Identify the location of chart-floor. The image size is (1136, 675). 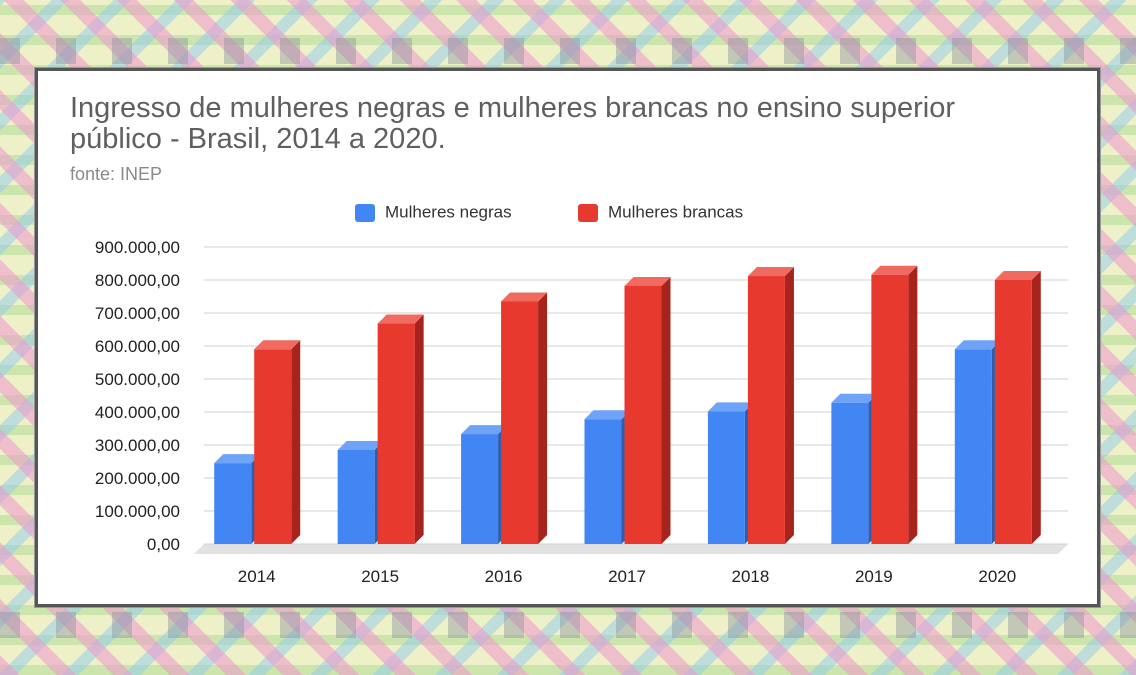
(631, 549).